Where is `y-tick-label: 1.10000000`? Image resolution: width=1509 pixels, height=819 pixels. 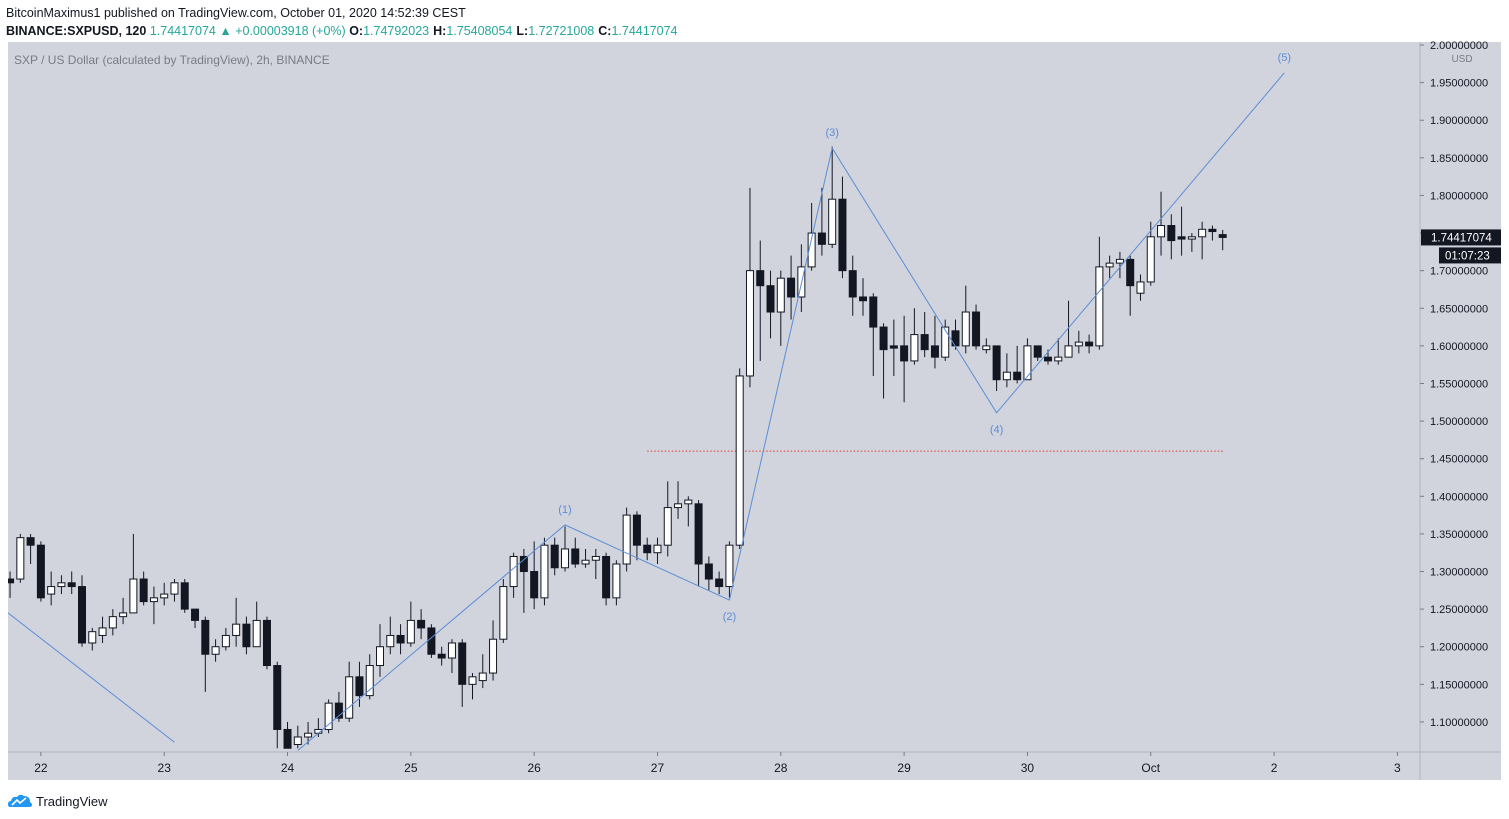 y-tick-label: 1.10000000 is located at coordinates (1459, 723).